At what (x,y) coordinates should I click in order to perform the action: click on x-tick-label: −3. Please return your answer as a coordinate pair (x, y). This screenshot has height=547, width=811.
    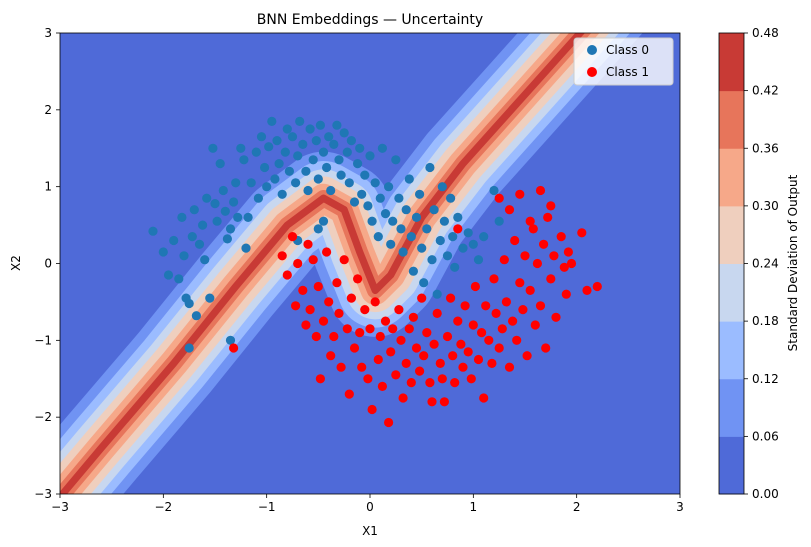
    Looking at the image, I should click on (60, 507).